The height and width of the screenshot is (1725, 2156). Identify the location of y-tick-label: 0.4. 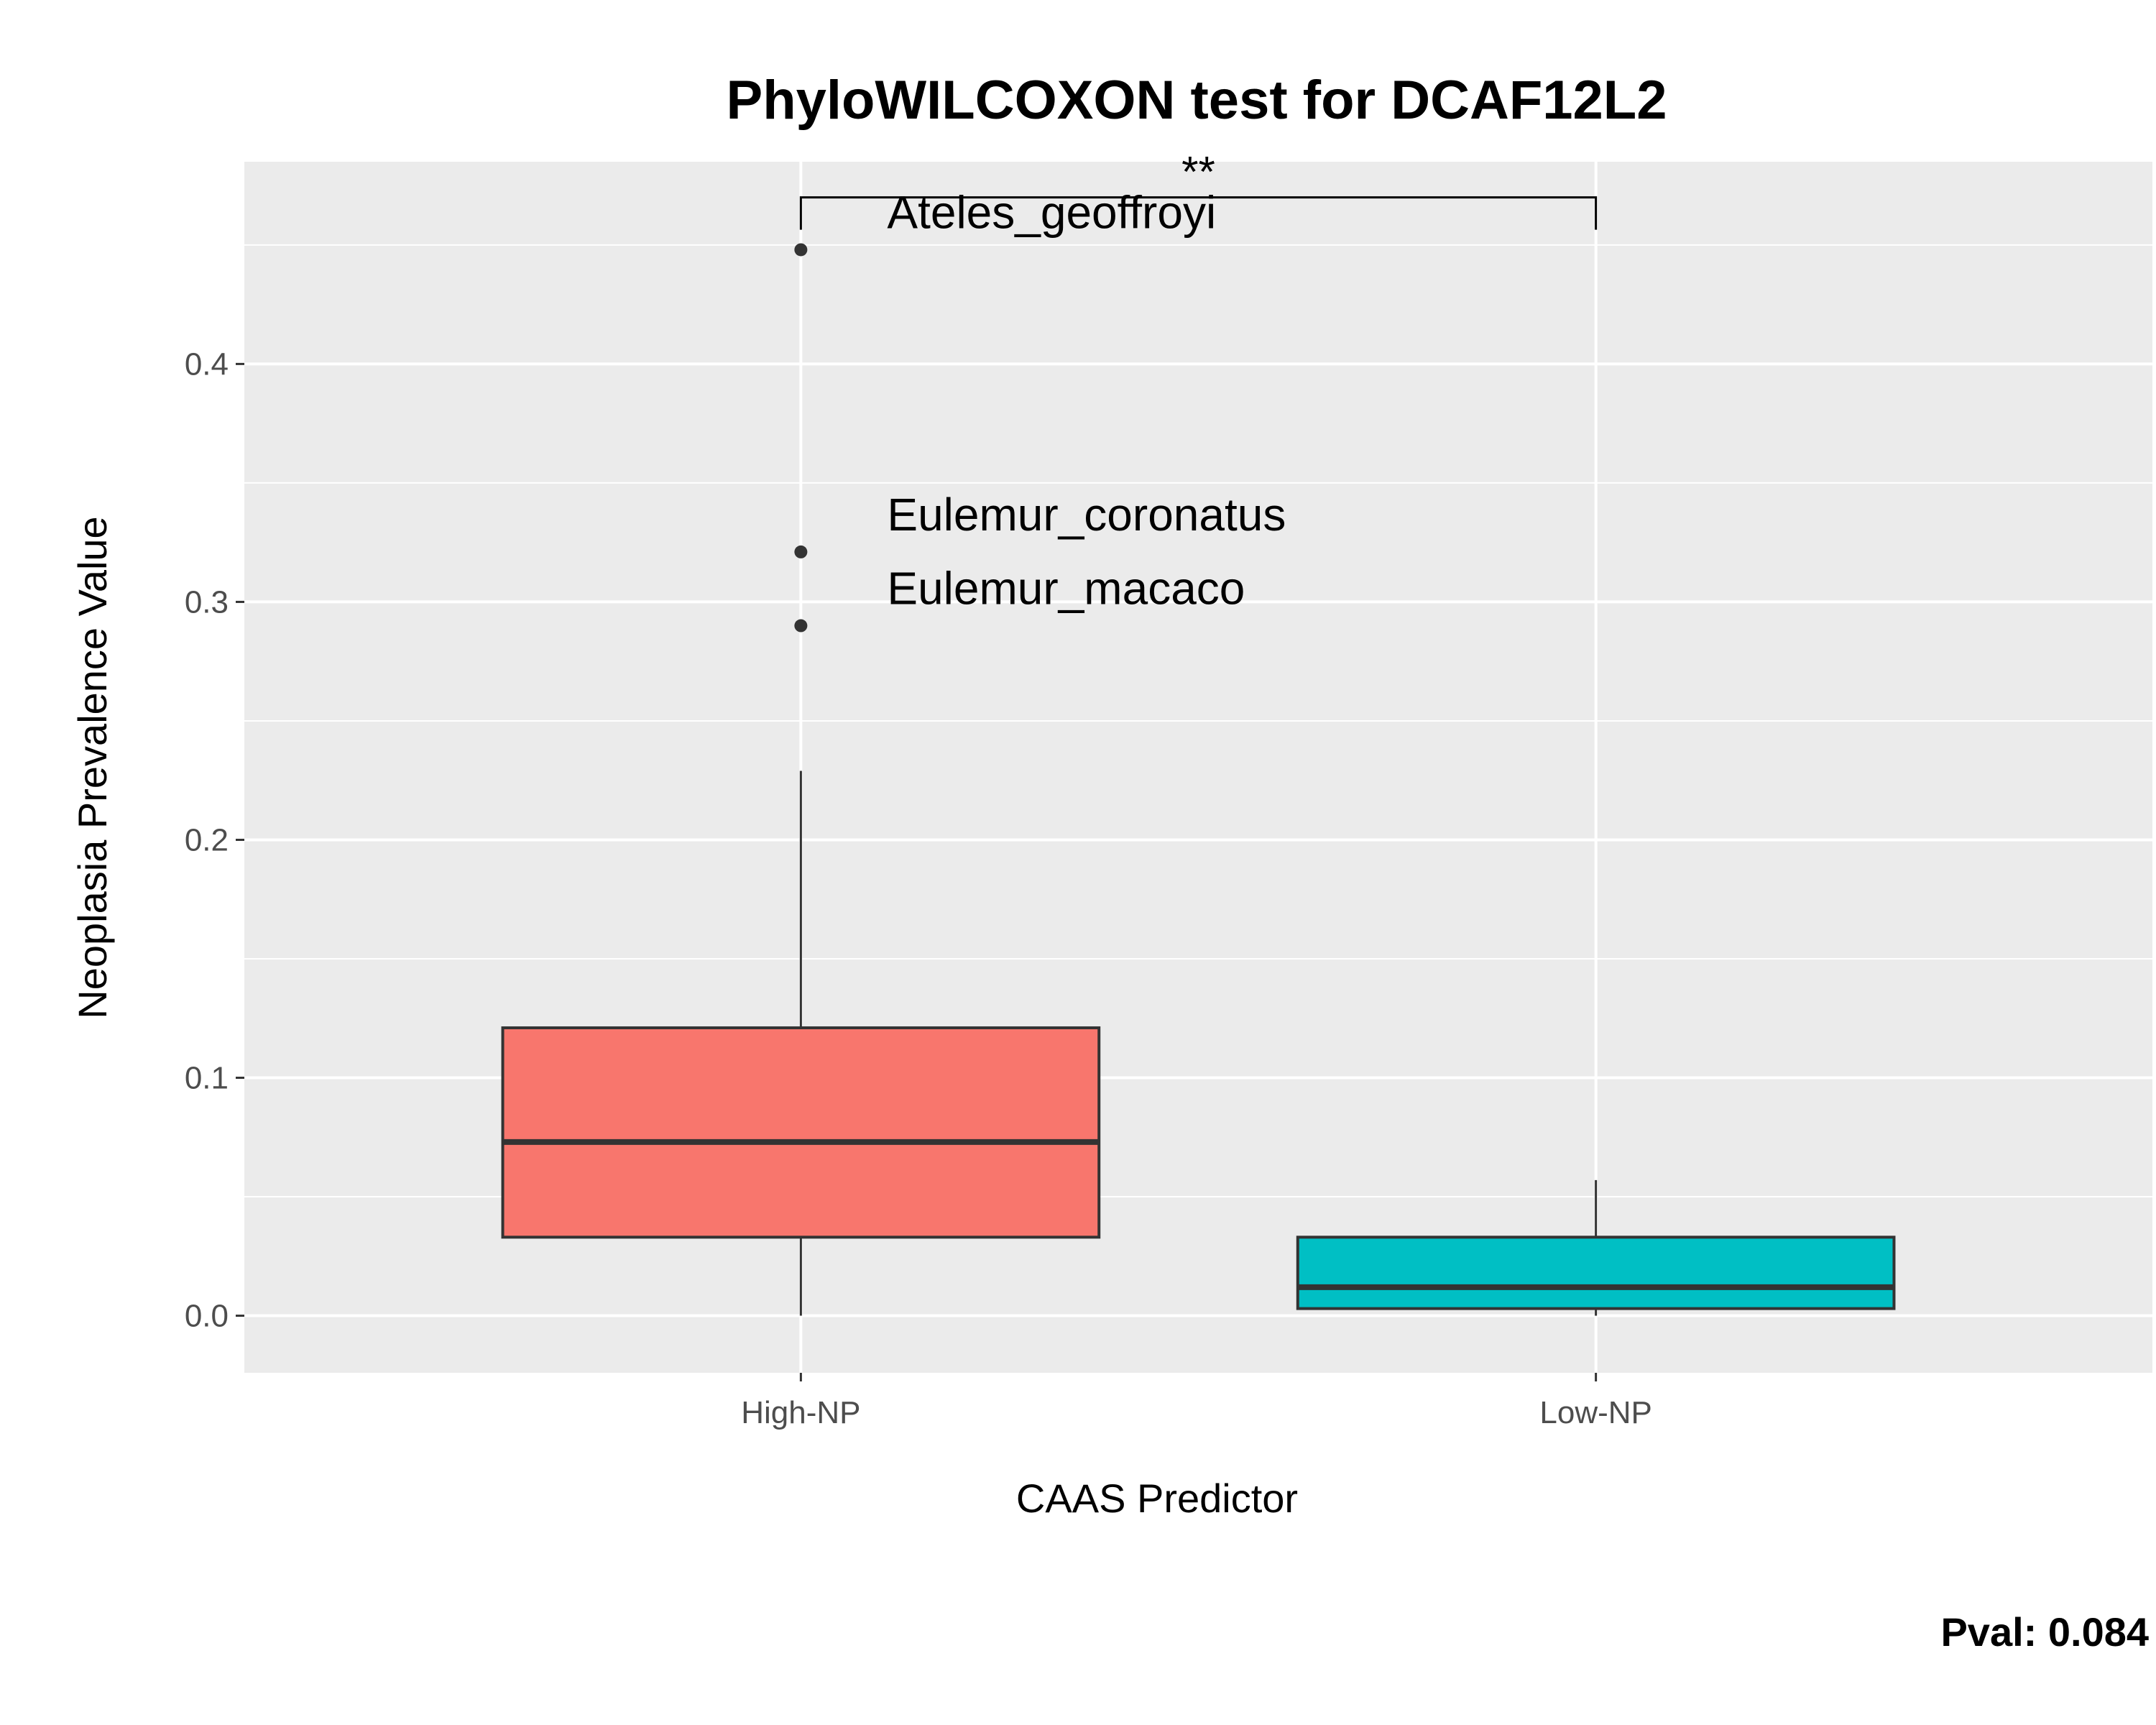
(207, 364).